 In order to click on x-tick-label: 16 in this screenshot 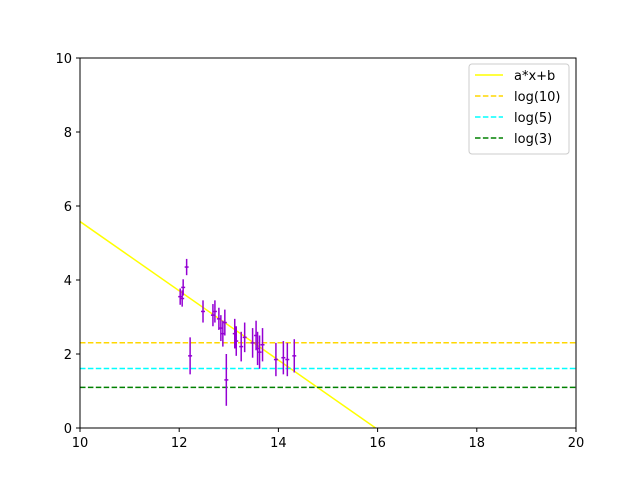, I will do `click(377, 443)`.